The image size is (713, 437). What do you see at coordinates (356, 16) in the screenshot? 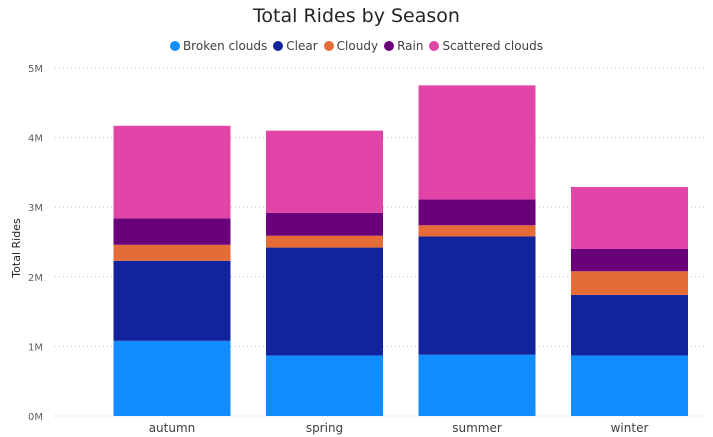
I see `chart-title: Total Rides by Season` at bounding box center [356, 16].